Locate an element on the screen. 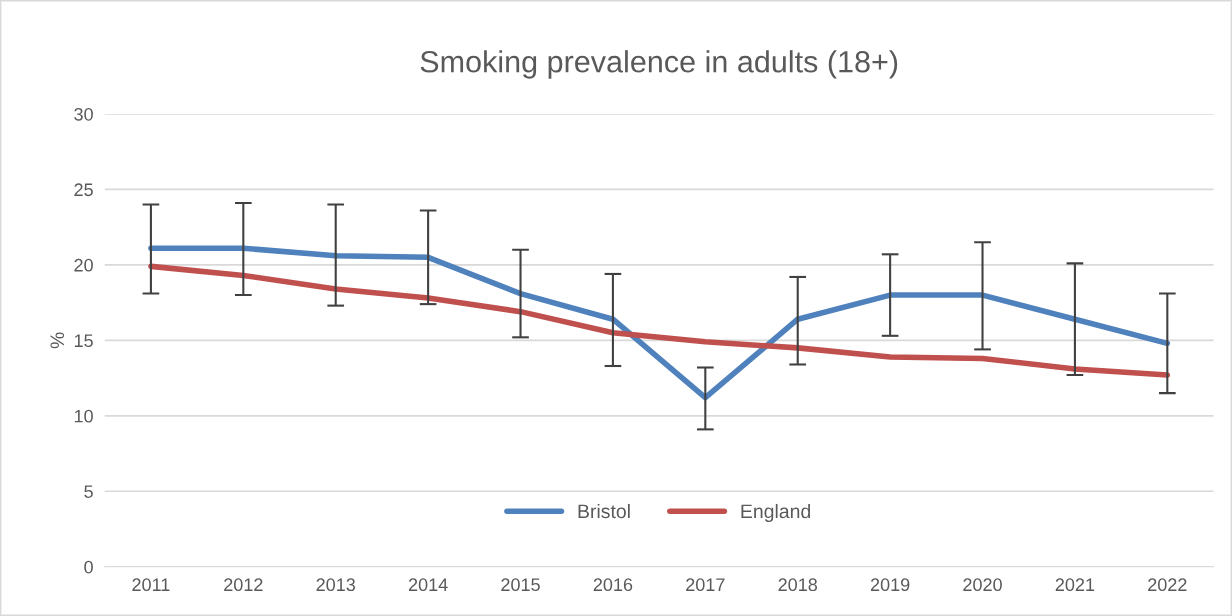 The image size is (1232, 616). x-tick-label: 2012 is located at coordinates (243, 585).